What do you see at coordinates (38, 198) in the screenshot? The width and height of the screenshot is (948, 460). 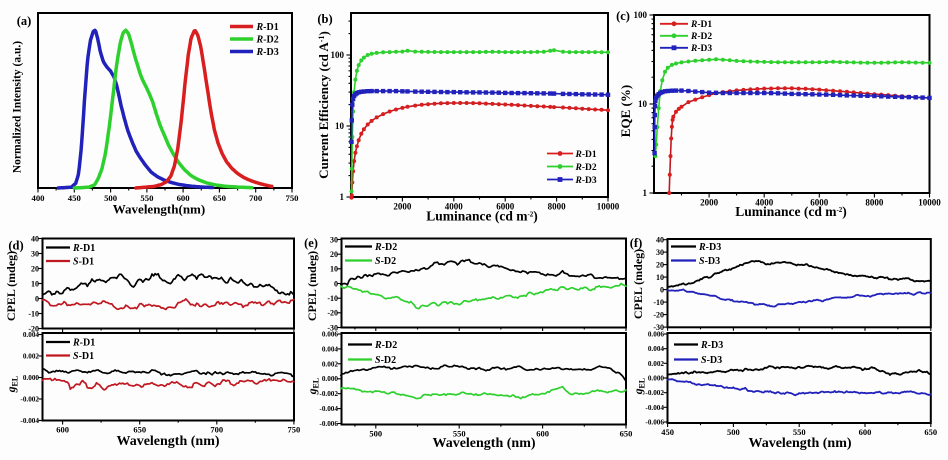 I see `svg-text: 400` at bounding box center [38, 198].